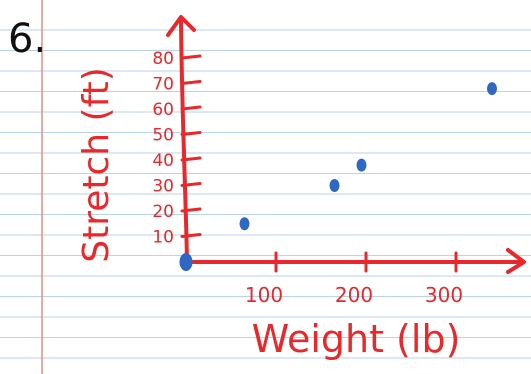  Describe the element at coordinates (27, 39) in the screenshot. I see `problem-number: 6.` at that location.